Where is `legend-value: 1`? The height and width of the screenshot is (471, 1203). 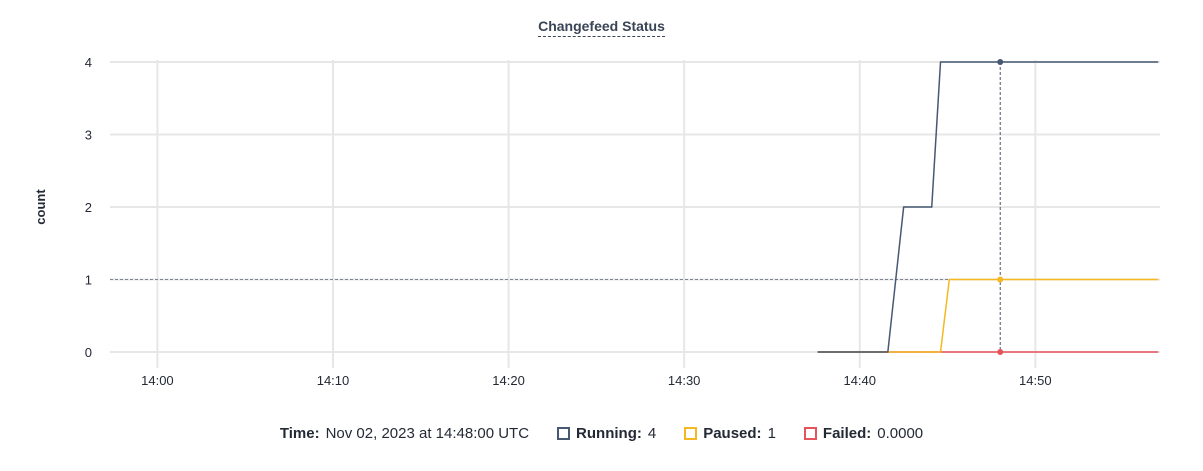
legend-value: 1 is located at coordinates (771, 433).